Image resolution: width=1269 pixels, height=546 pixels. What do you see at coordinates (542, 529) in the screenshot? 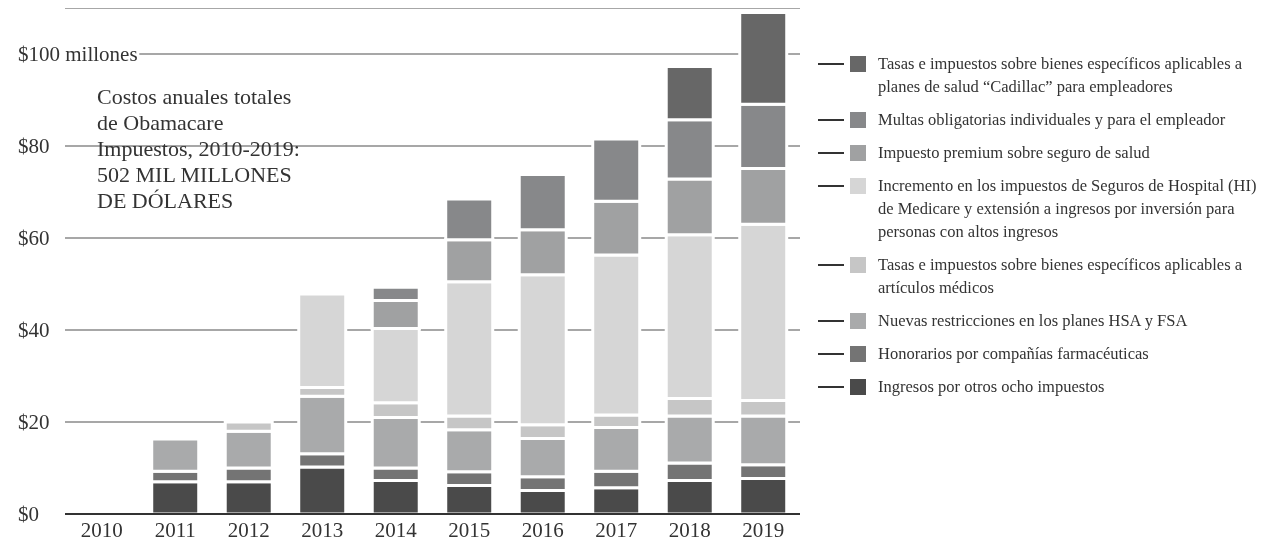
I see `x-tick-label: 2016` at bounding box center [542, 529].